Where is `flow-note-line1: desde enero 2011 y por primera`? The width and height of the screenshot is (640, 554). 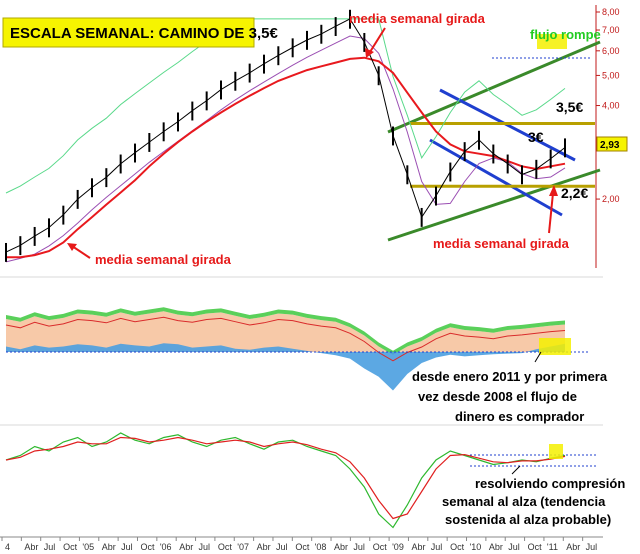
flow-note-line1: desde enero 2011 y por primera is located at coordinates (510, 376).